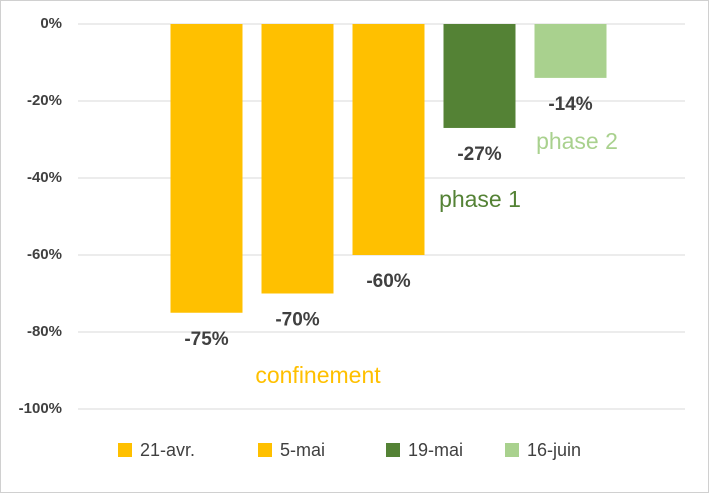 The width and height of the screenshot is (710, 494). What do you see at coordinates (388, 281) in the screenshot?
I see `value-label: -60%` at bounding box center [388, 281].